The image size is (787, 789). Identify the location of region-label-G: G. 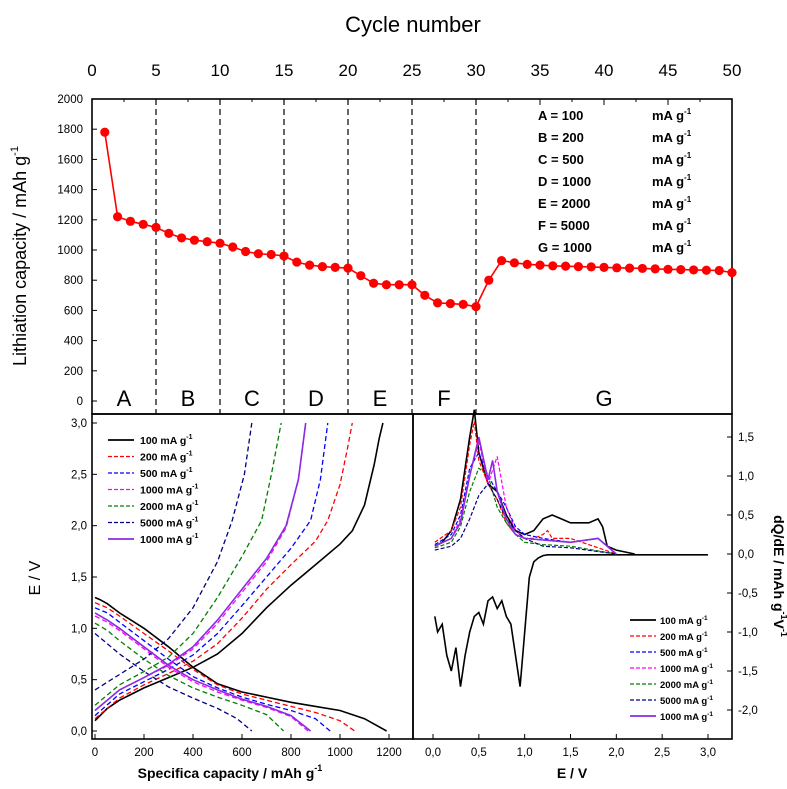
(603, 398).